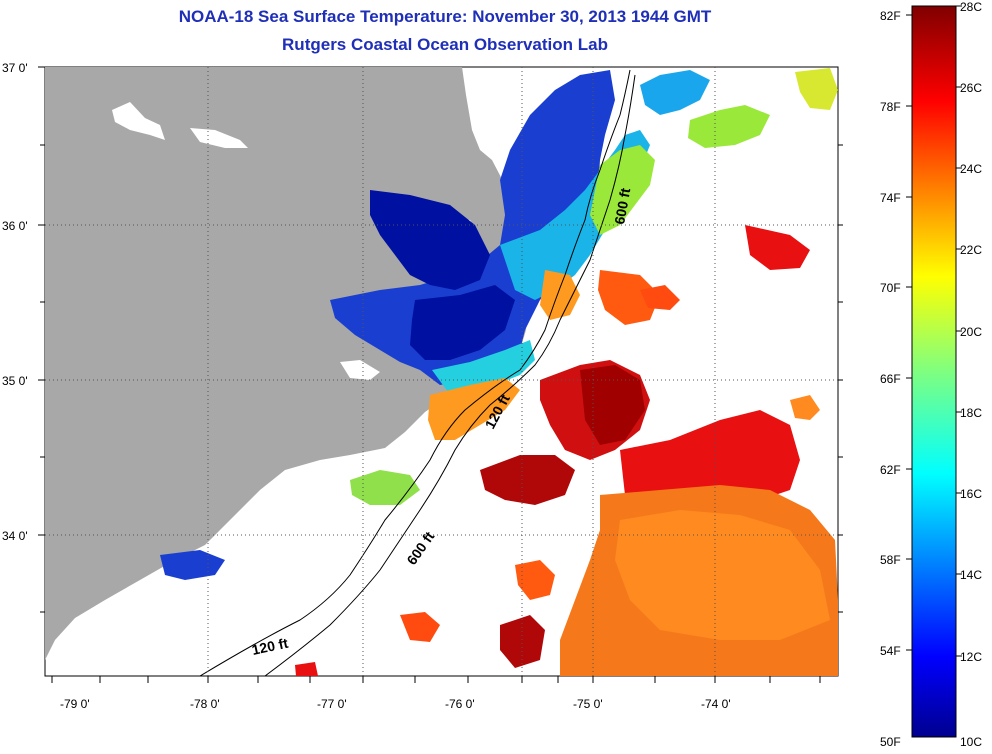 This screenshot has height=754, width=992. What do you see at coordinates (15, 226) in the screenshot?
I see `lat-label: 36 0'` at bounding box center [15, 226].